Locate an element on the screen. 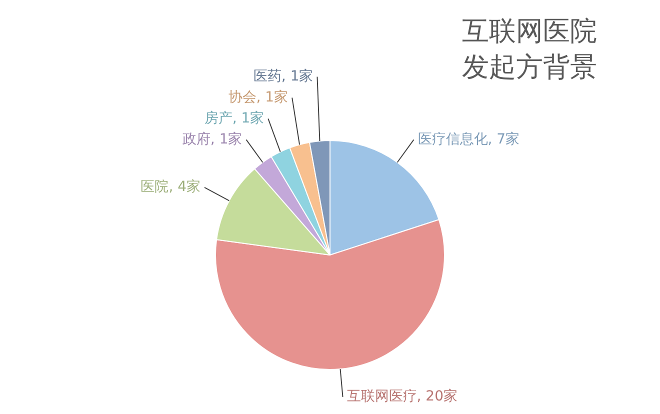  slice-label: 政府, 1家 is located at coordinates (212, 139).